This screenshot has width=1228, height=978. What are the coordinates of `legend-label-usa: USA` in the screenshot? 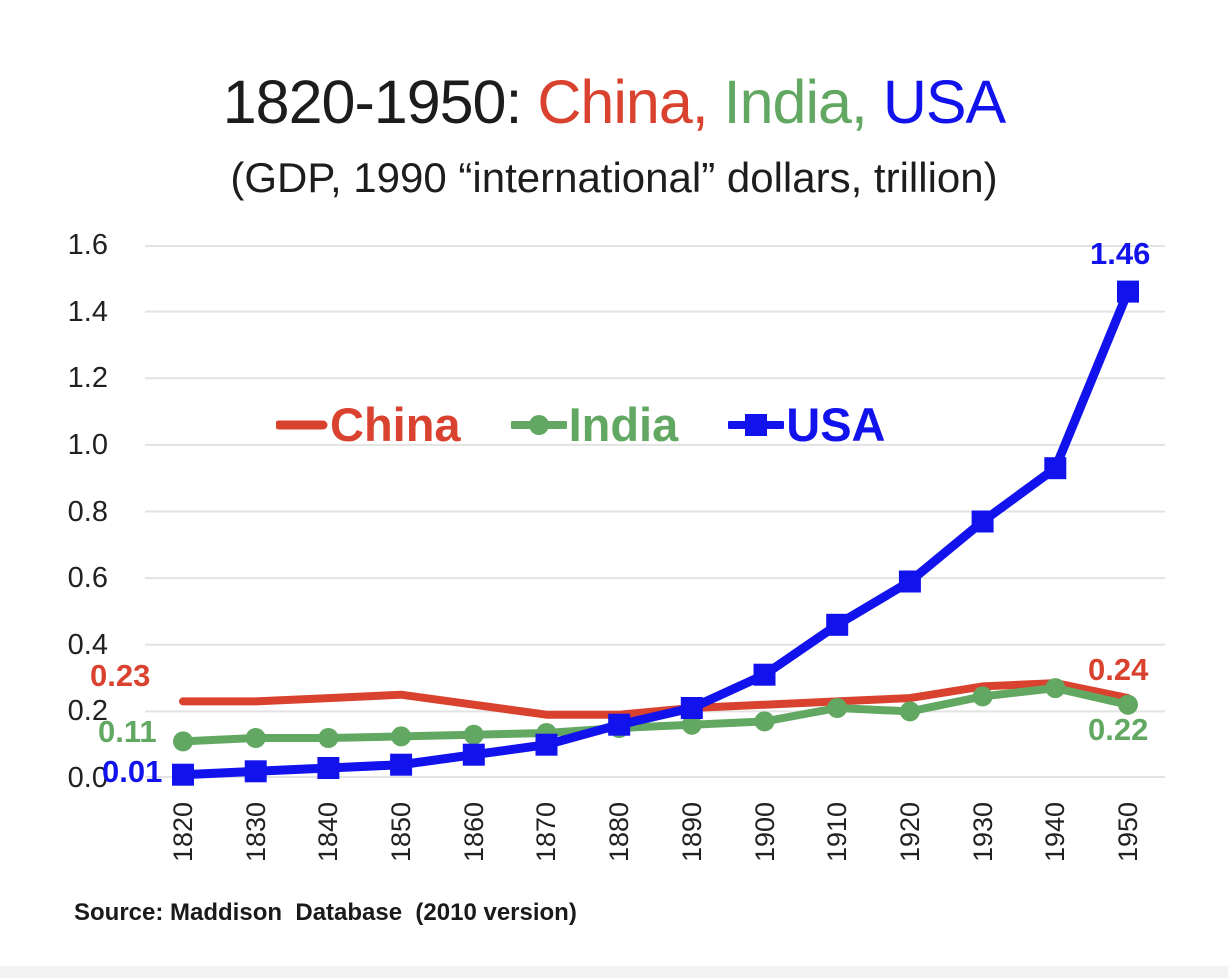 It's located at (836, 424).